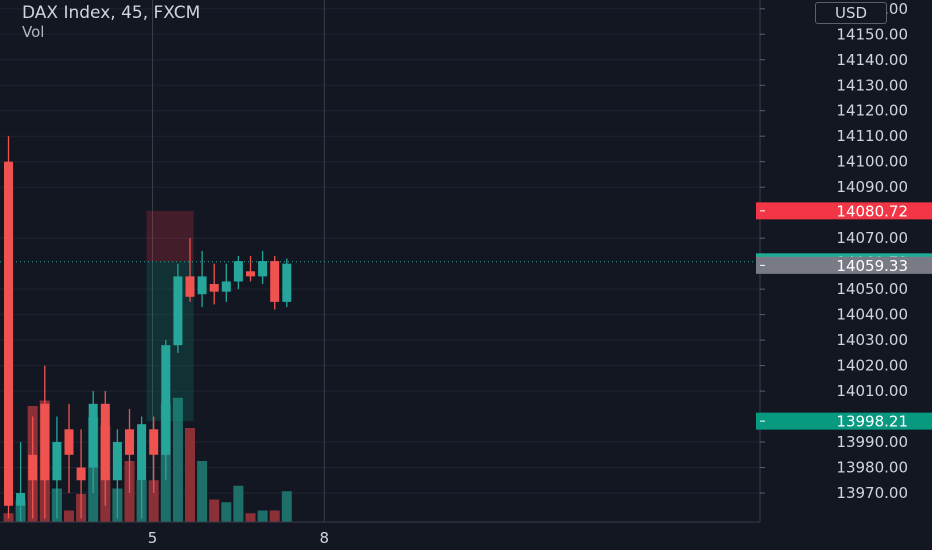  I want to click on price-tag-label: 14059.33, so click(872, 266).